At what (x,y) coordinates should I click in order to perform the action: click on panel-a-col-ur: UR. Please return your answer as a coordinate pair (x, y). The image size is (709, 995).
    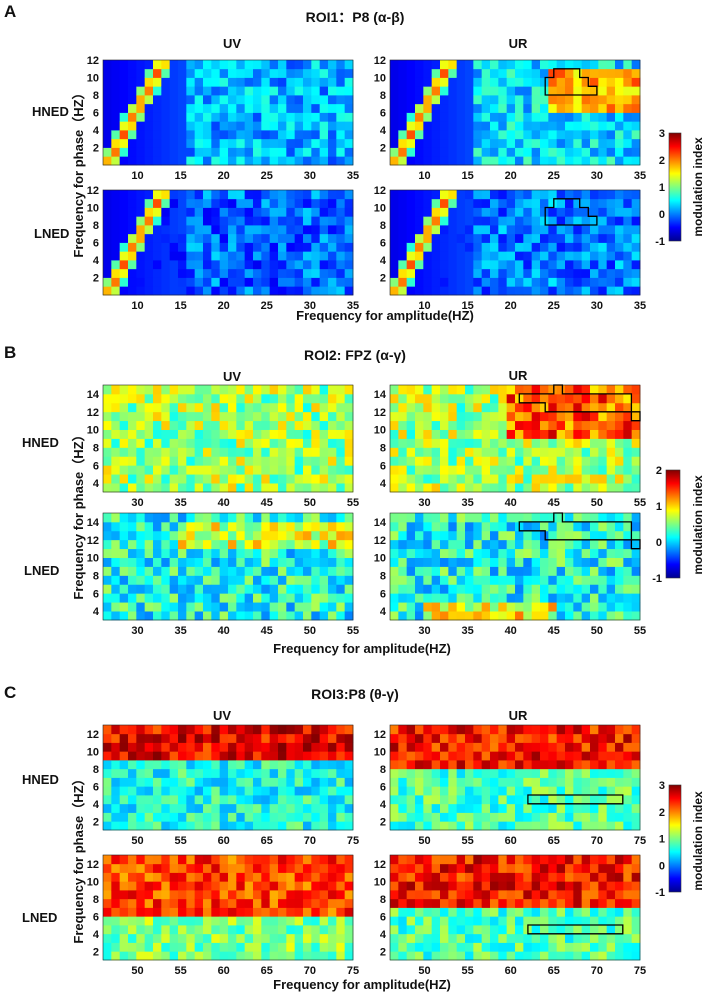
    Looking at the image, I should click on (518, 43).